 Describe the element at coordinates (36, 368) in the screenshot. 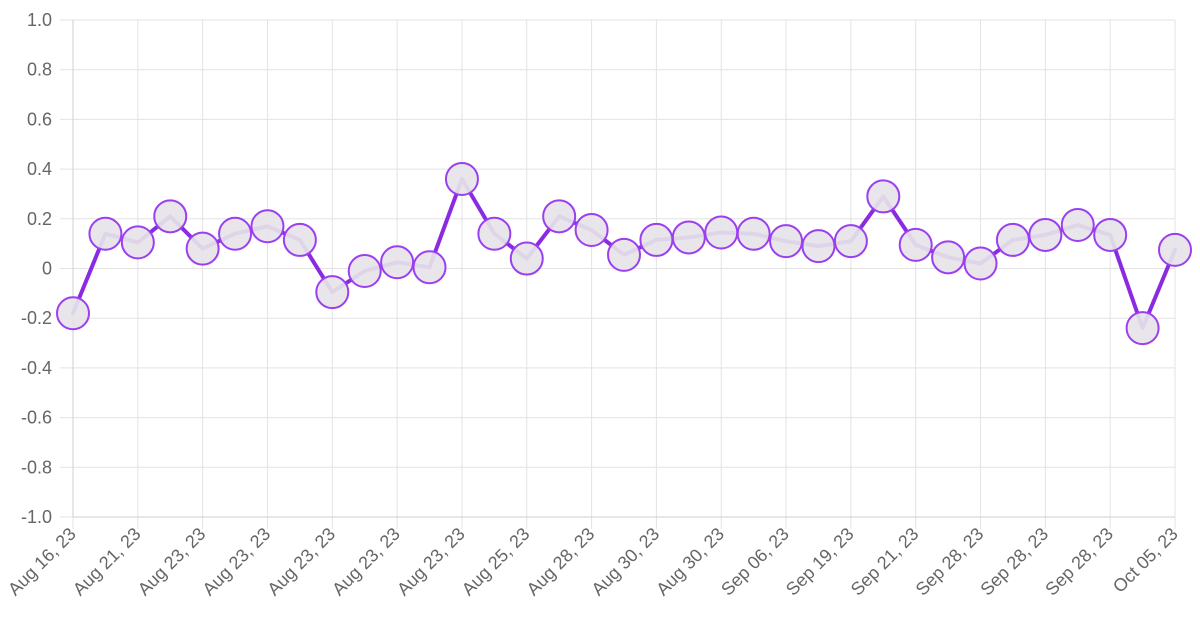

I see `y-tick-label: -0.4` at that location.